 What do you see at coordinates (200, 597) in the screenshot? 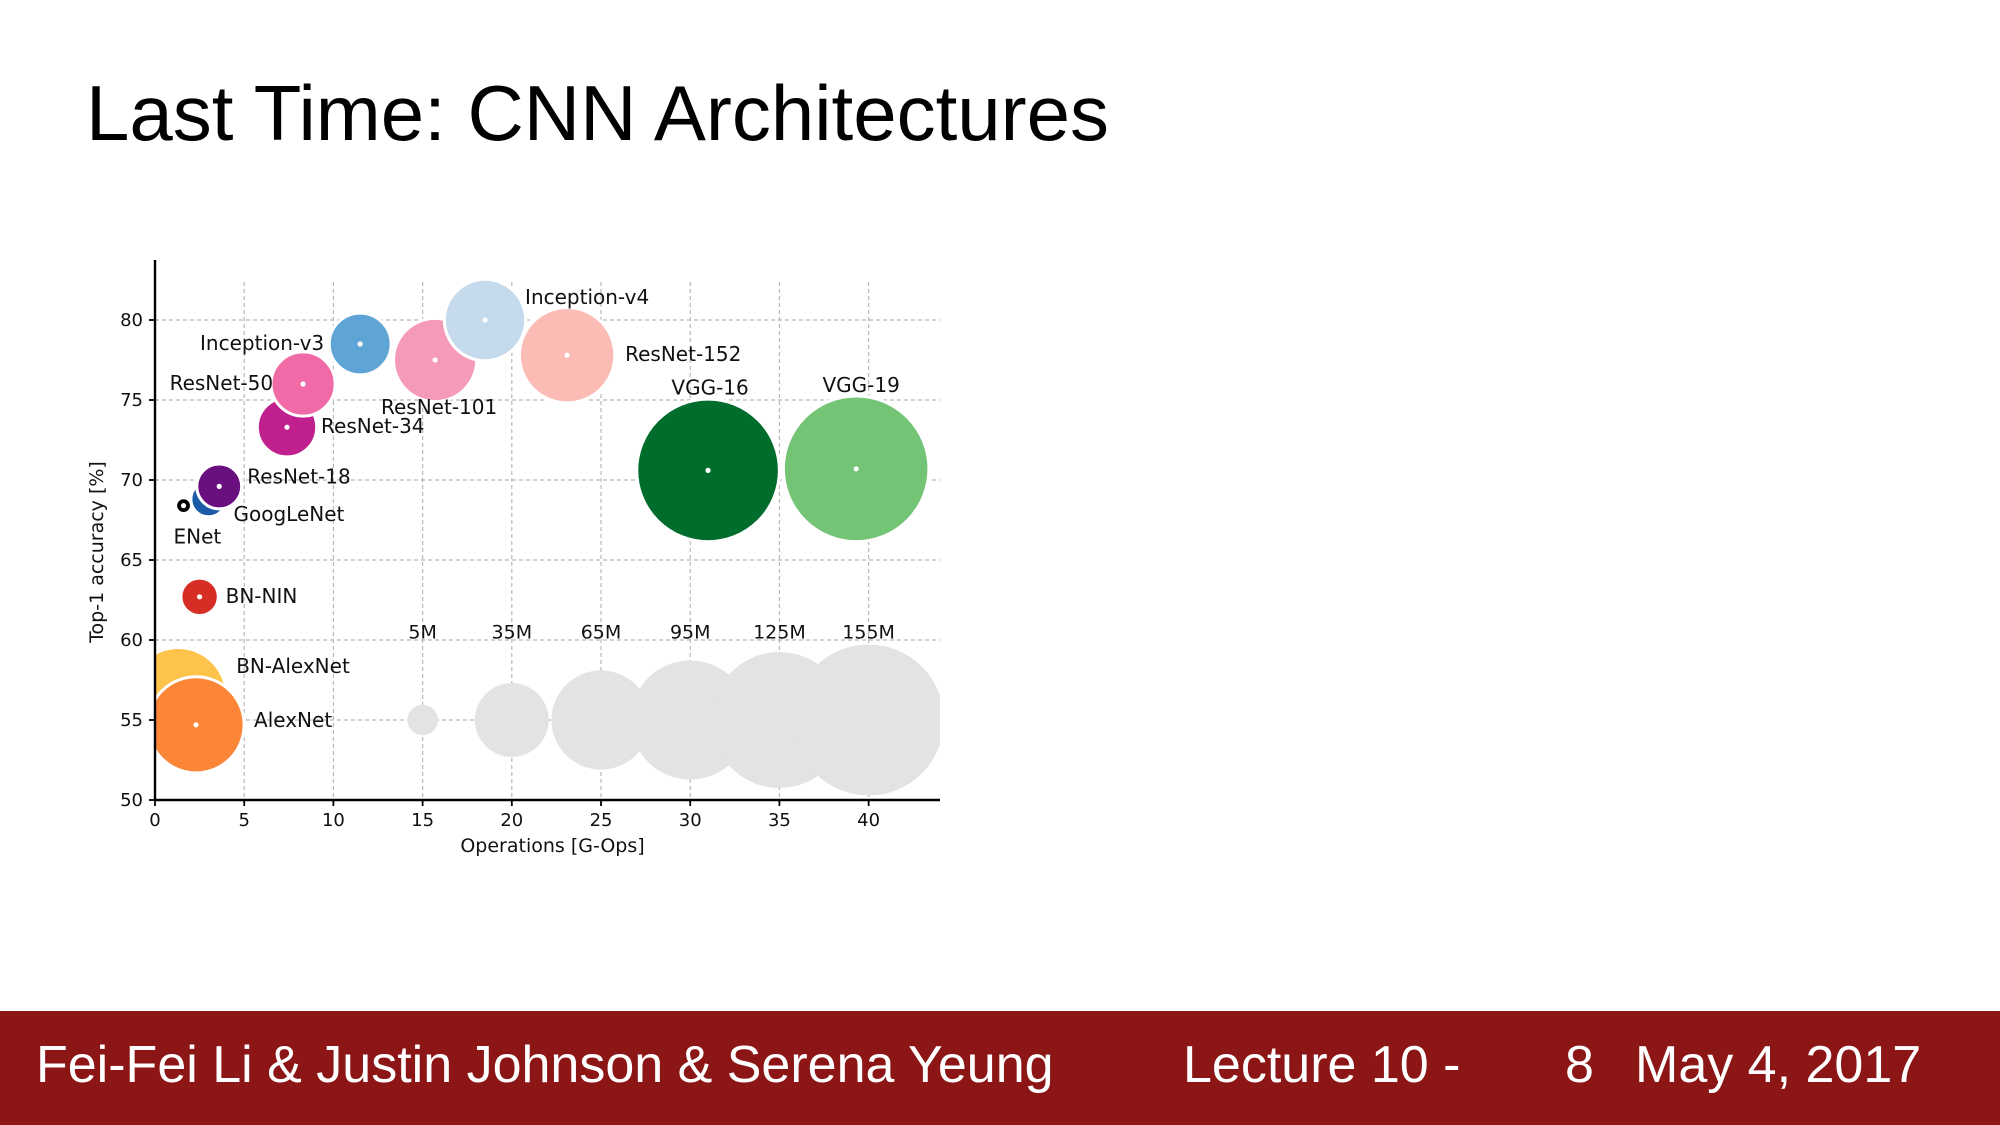
I see `bubble-center-bn-nin` at bounding box center [200, 597].